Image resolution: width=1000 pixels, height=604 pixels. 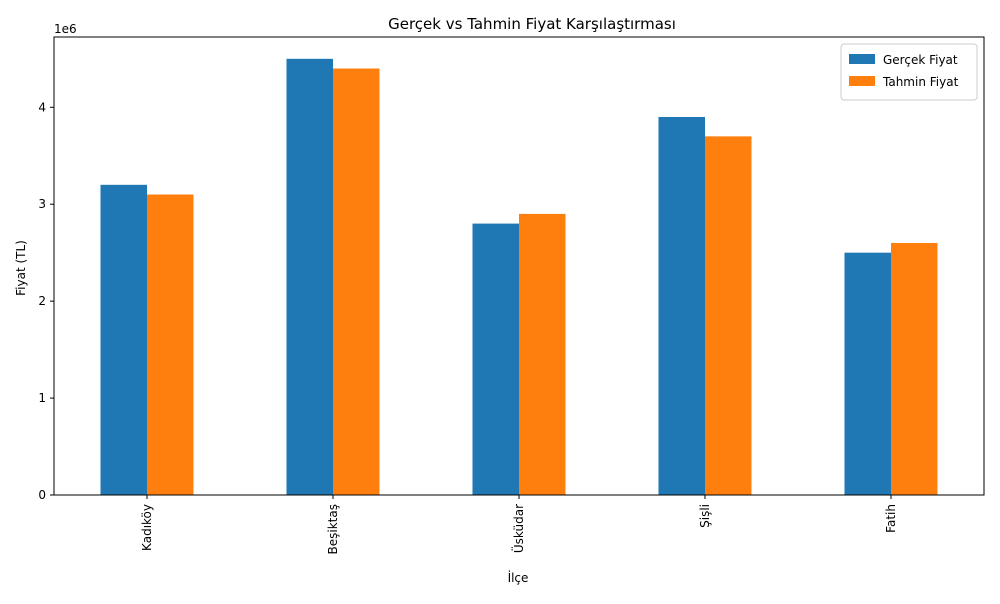 I want to click on bar-gerçek-fiyat-4, so click(x=867, y=373).